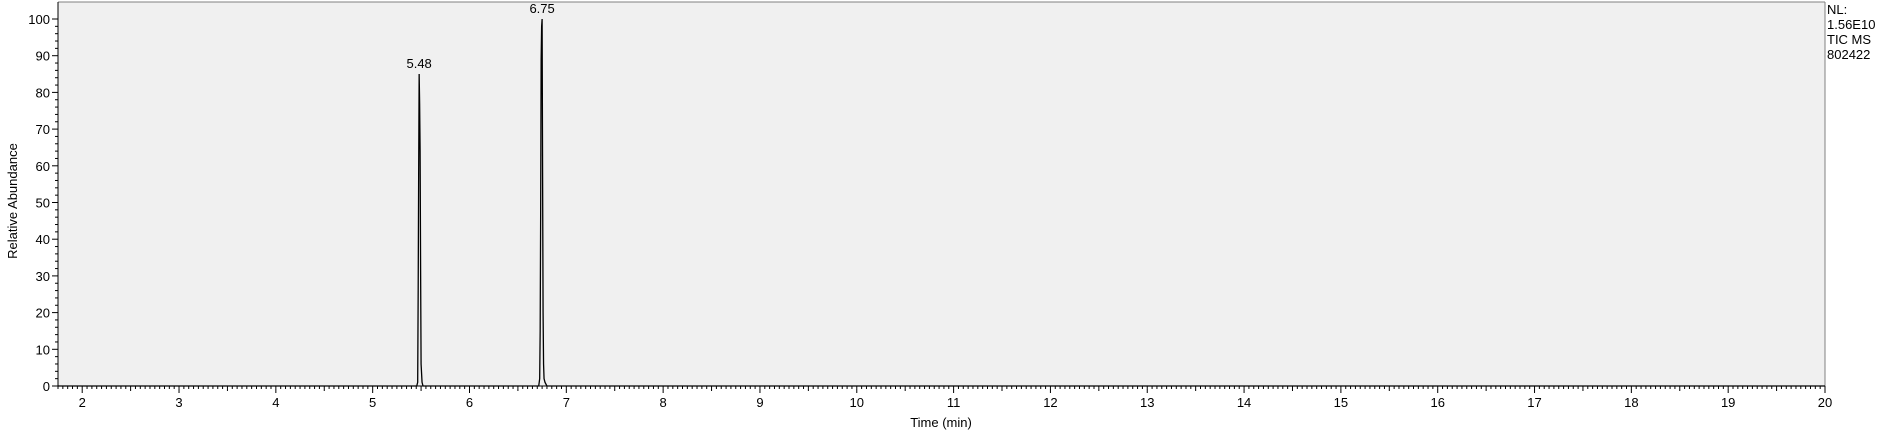 The height and width of the screenshot is (439, 1877). Describe the element at coordinates (1244, 402) in the screenshot. I see `x-tick-label: 14` at that location.